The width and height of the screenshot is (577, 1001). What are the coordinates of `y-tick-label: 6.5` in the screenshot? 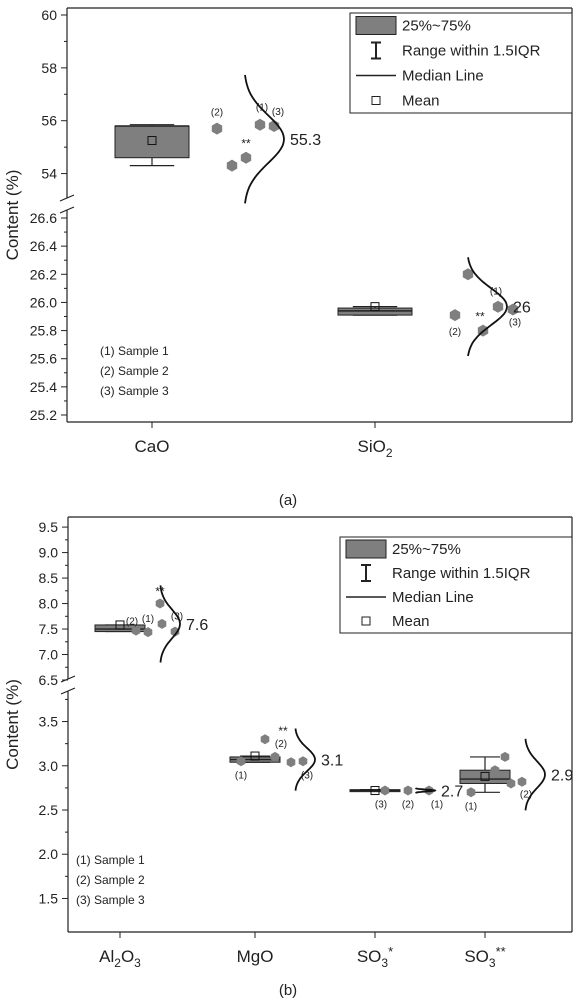 It's located at (49, 680).